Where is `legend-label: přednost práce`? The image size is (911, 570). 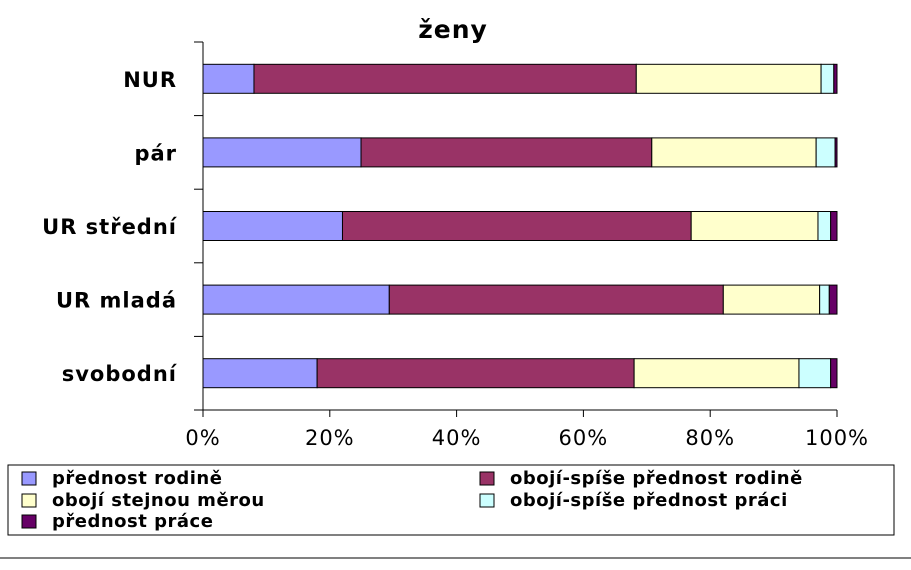 legend-label: přednost práce is located at coordinates (132, 521).